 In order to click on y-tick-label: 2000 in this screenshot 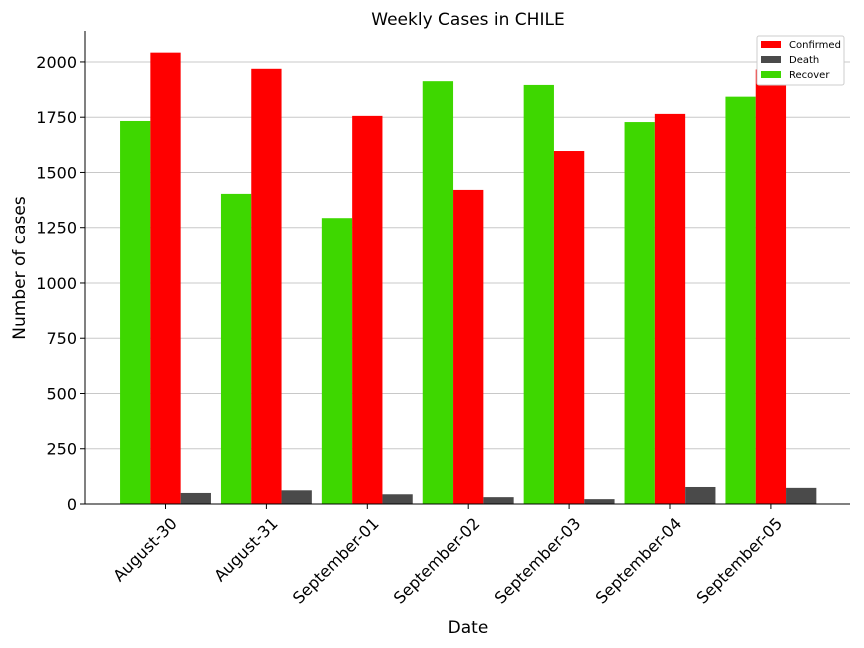, I will do `click(56, 62)`.